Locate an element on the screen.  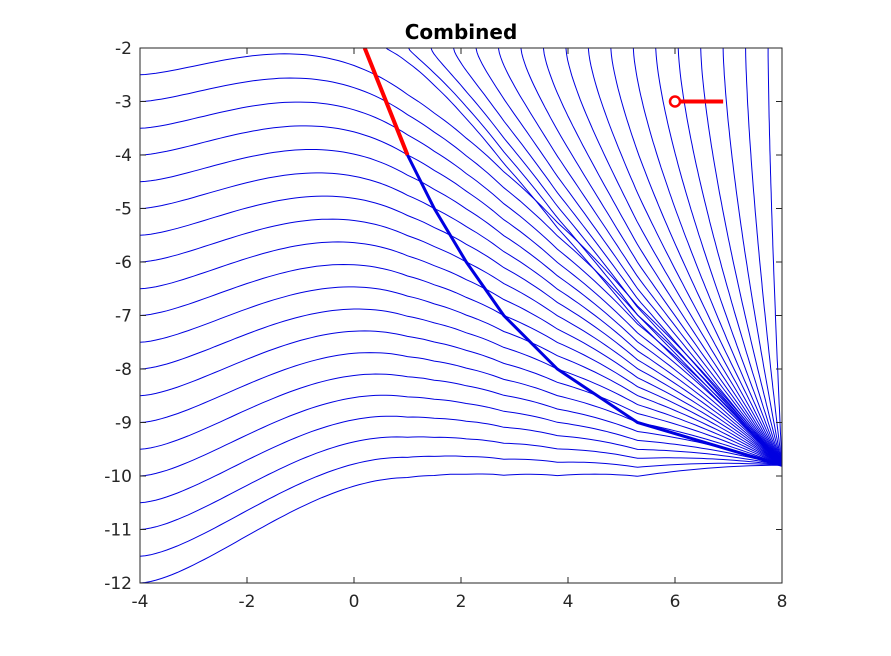
y-tick-label: -6 is located at coordinates (123, 263).